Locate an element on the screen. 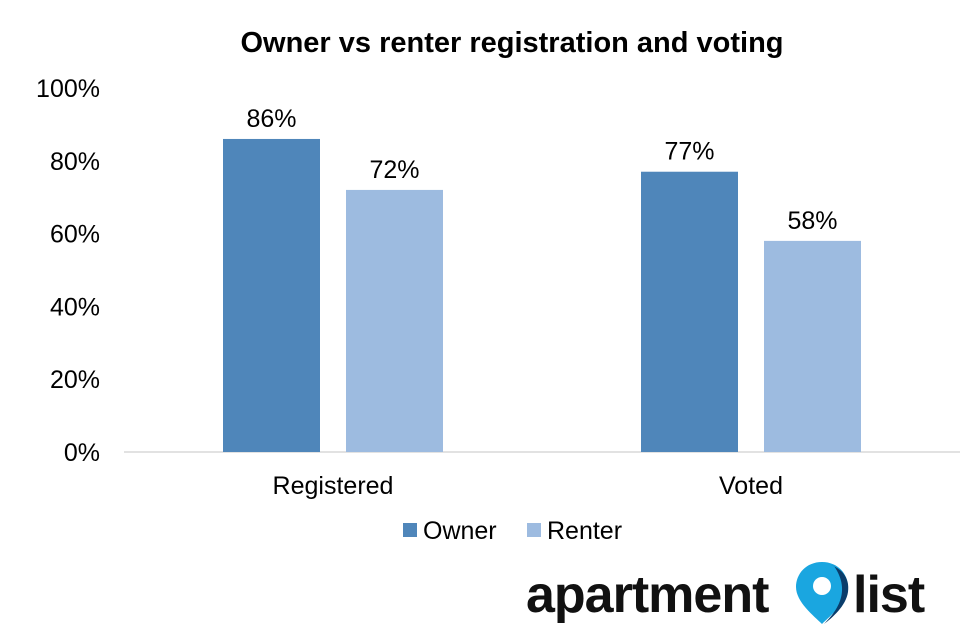 This screenshot has width=980, height=635. bar-owner-voted is located at coordinates (689, 311).